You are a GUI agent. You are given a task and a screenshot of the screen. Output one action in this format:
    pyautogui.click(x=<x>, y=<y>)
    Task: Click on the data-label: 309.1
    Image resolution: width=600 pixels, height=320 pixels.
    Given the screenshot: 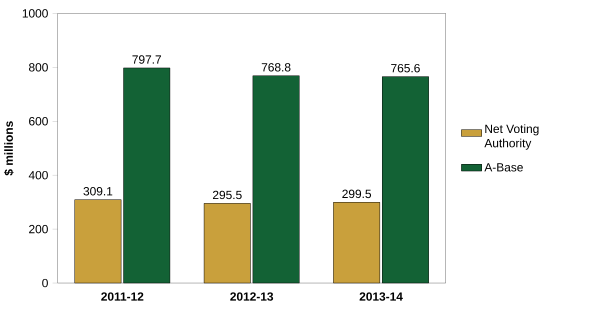 What is the action you would take?
    pyautogui.click(x=97, y=191)
    